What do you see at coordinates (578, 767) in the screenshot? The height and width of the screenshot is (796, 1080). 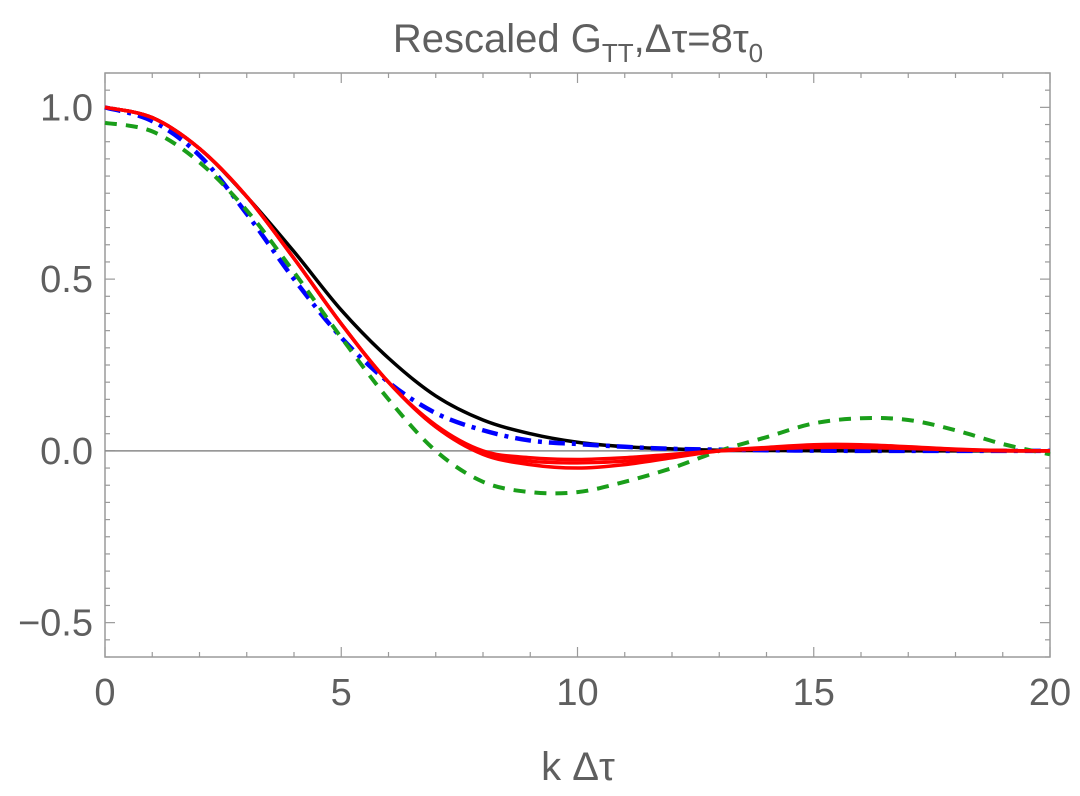 I see `x-axis-label: k Δτ` at bounding box center [578, 767].